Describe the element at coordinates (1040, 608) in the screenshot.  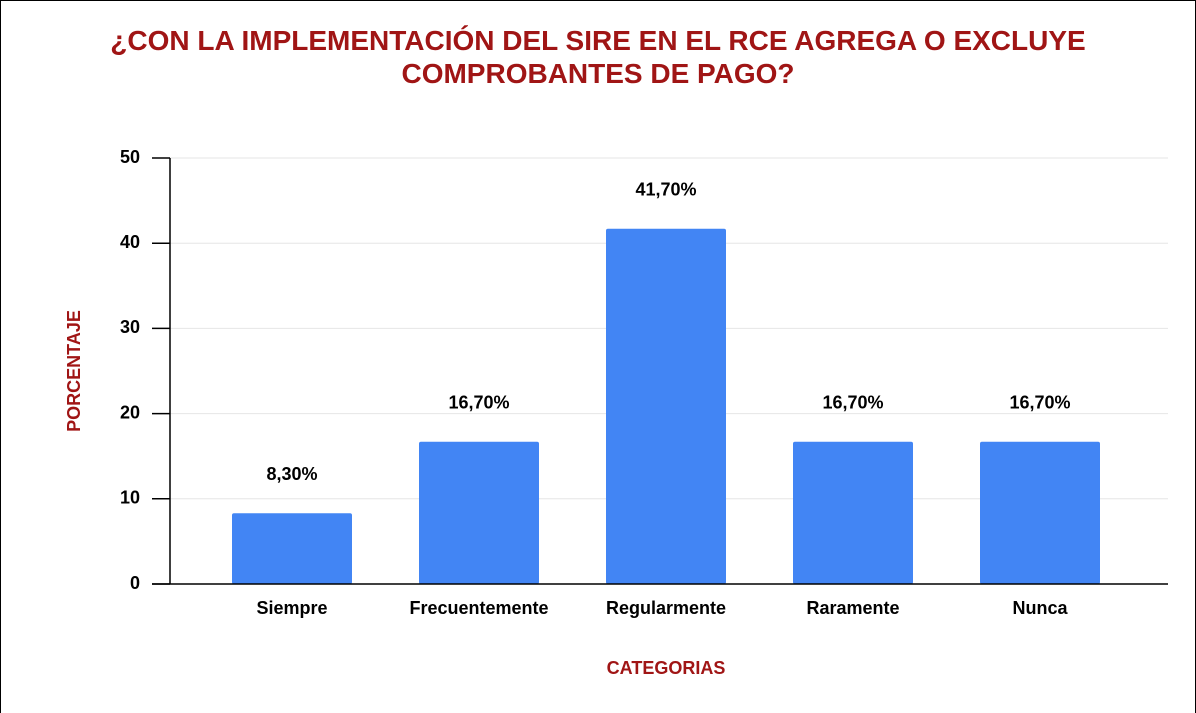
I see `x-tick-label: Nunca` at that location.